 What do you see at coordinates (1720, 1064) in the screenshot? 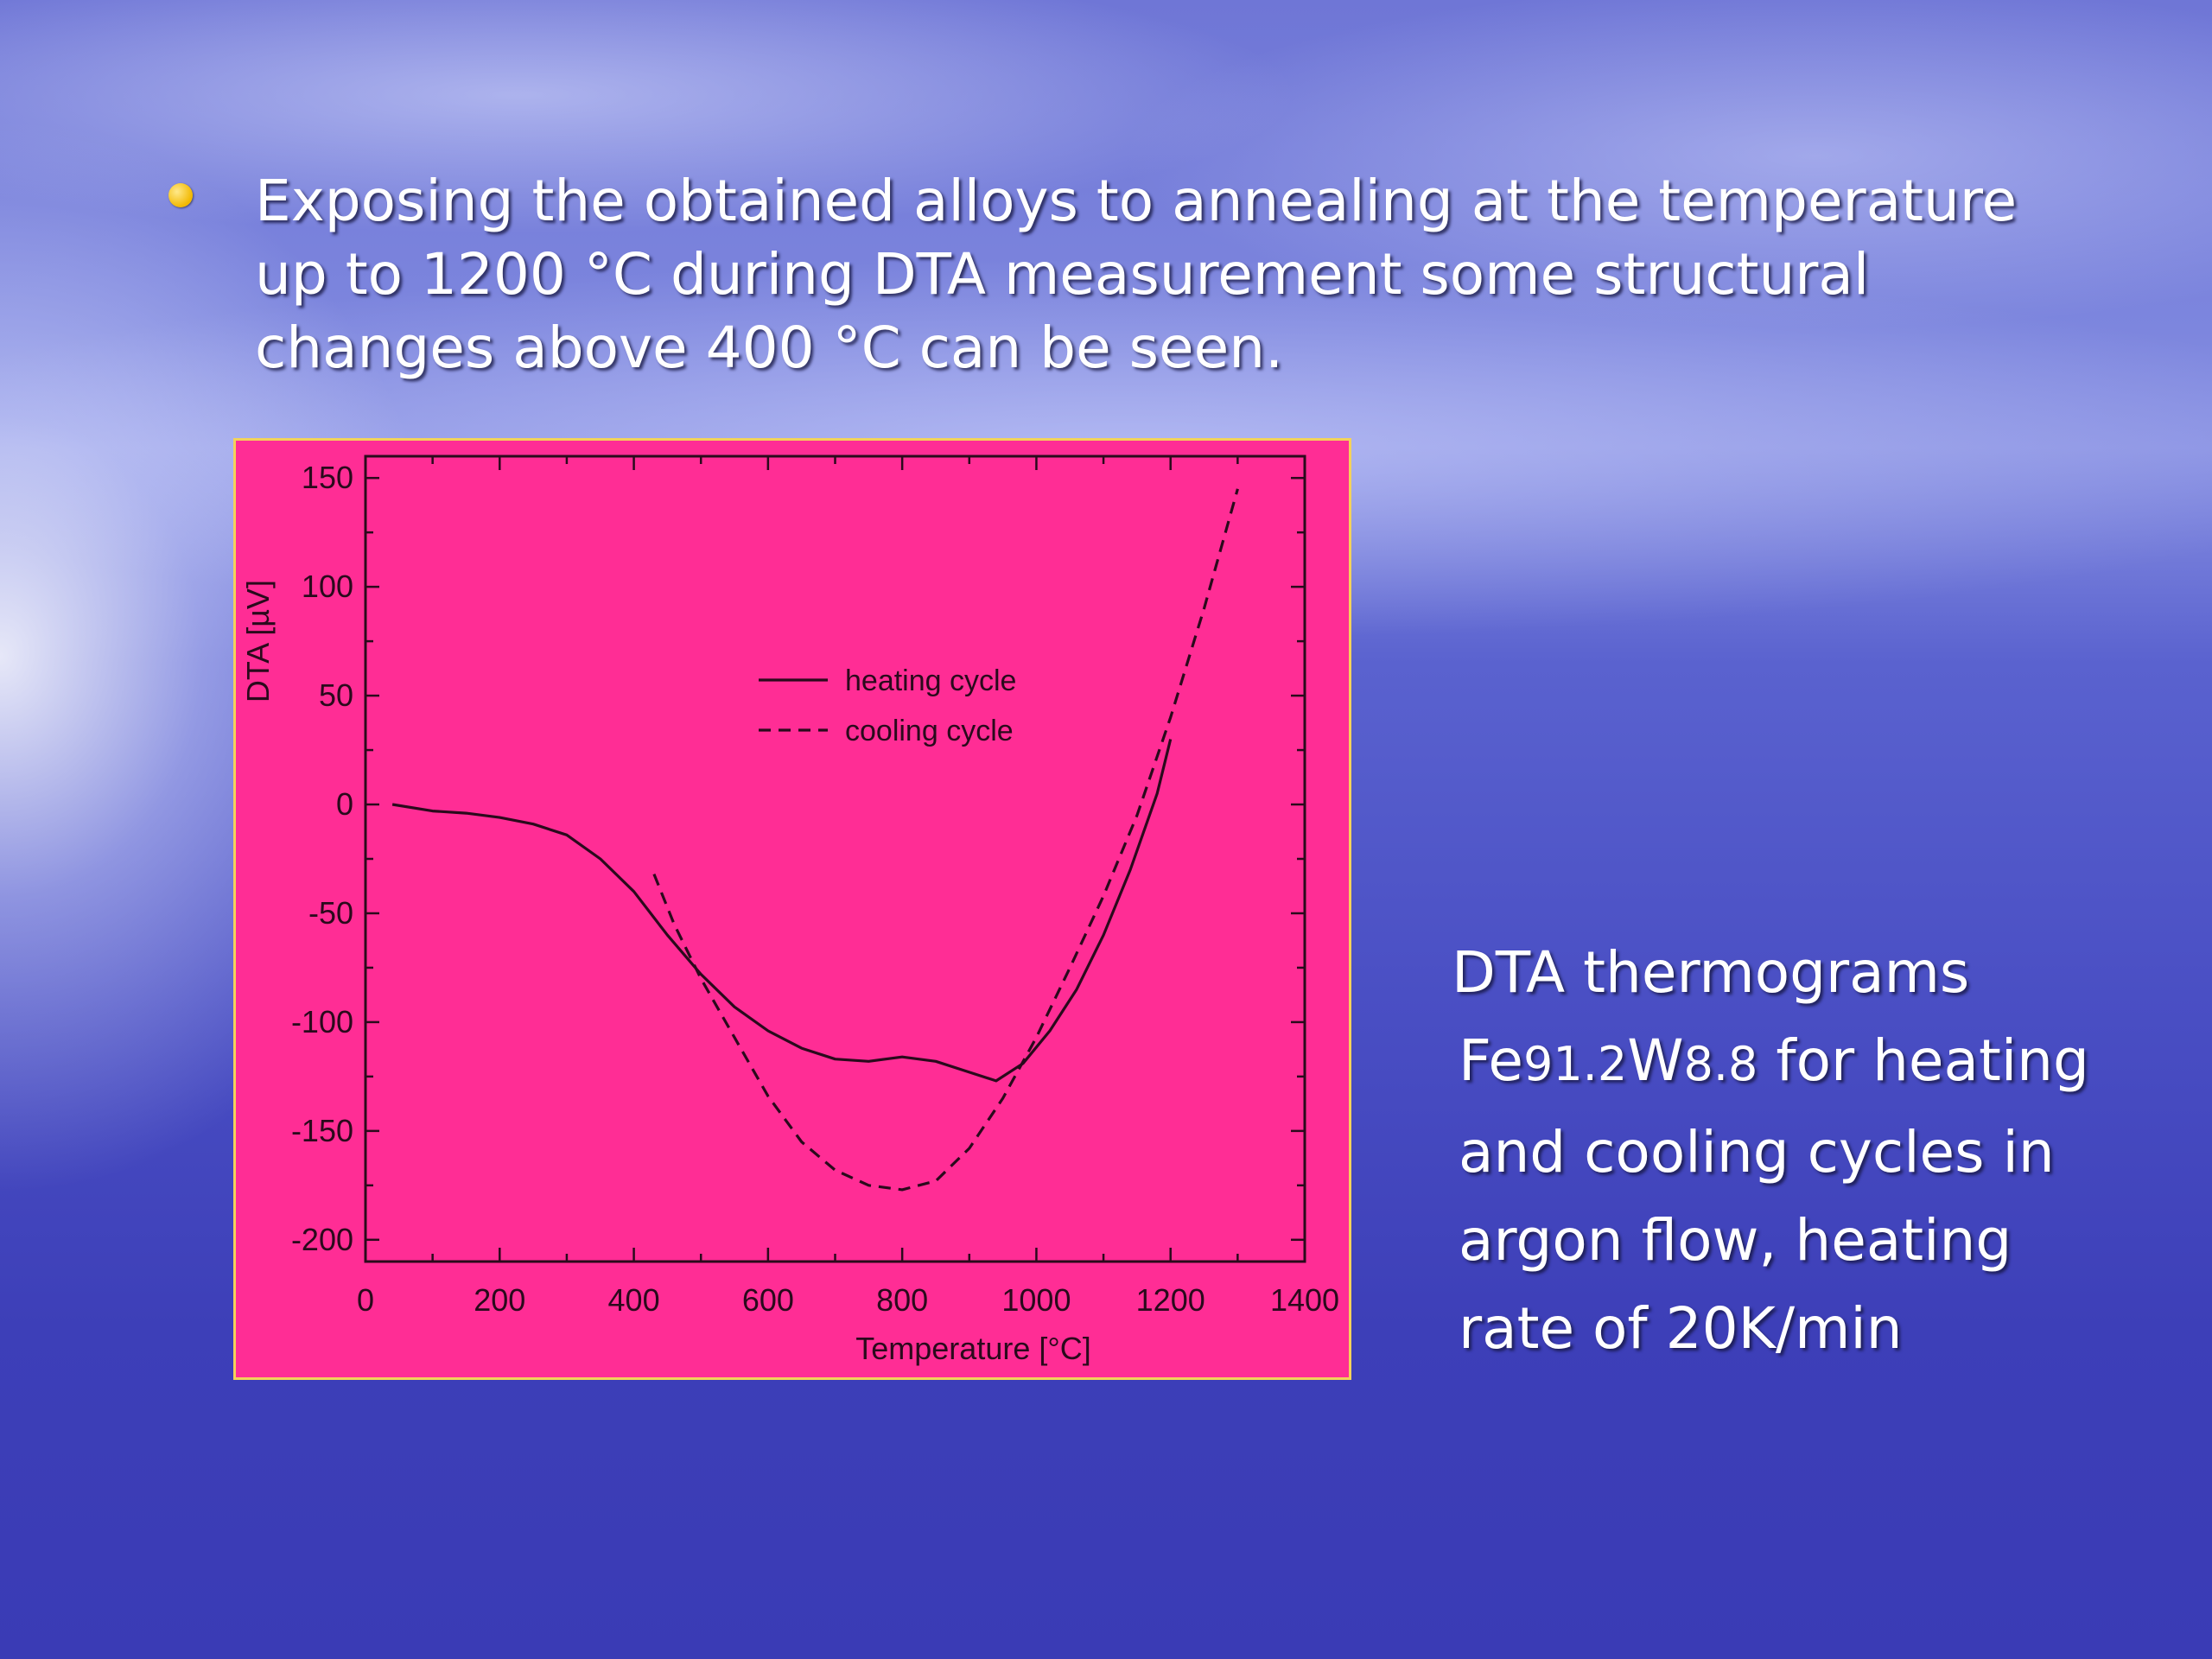
I see `formula-w-subscript: 8.8` at bounding box center [1720, 1064].